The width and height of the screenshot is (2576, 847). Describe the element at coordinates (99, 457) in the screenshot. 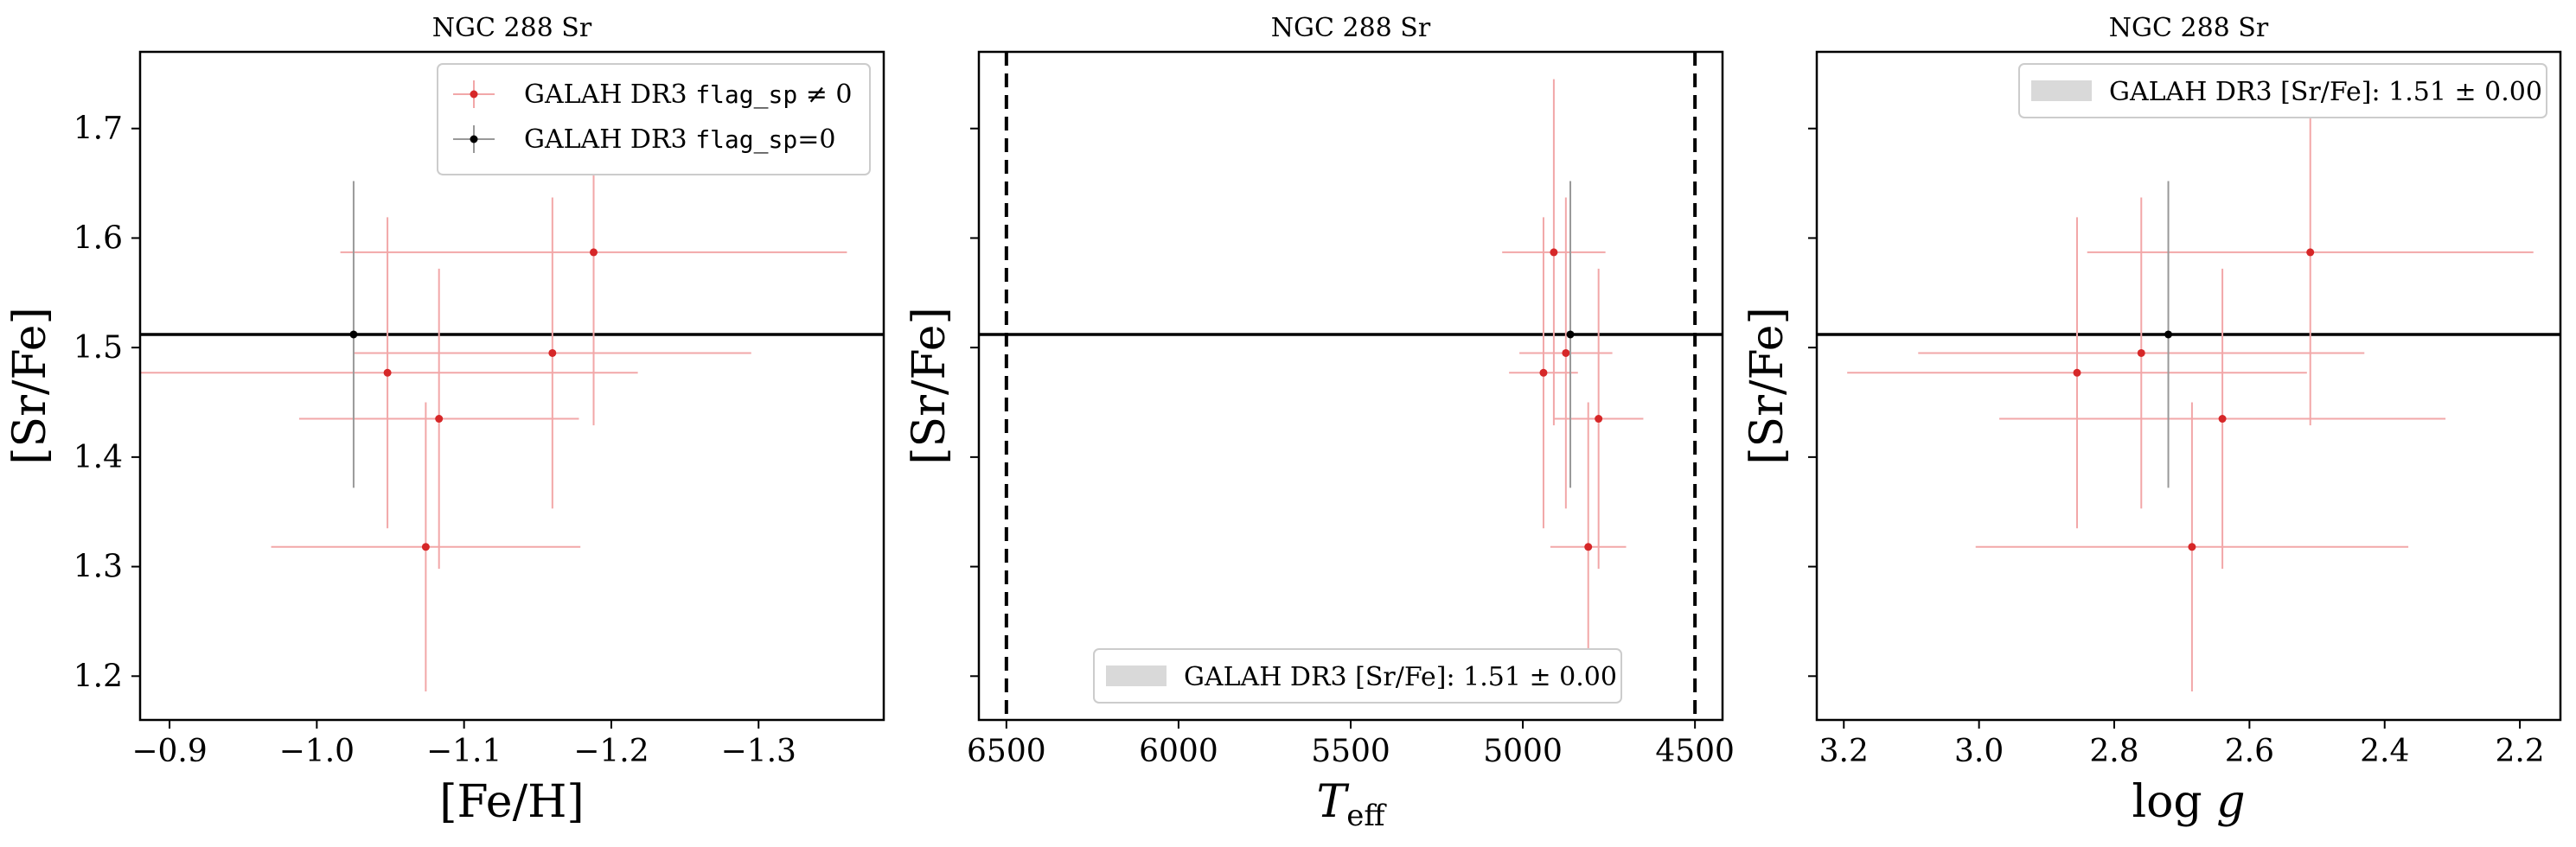

I see `y-tick-label: 1.4` at that location.